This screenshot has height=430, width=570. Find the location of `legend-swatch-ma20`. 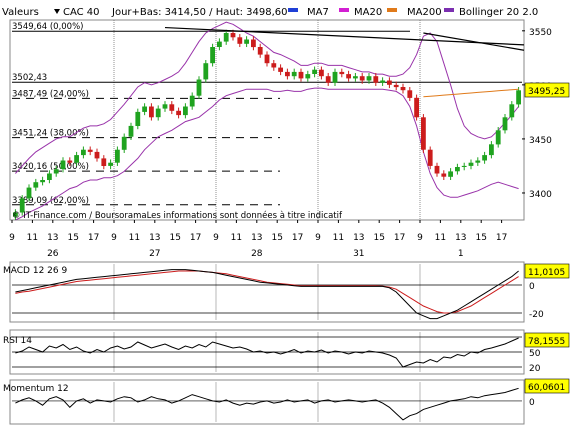

legend-swatch-ma20 is located at coordinates (344, 10).